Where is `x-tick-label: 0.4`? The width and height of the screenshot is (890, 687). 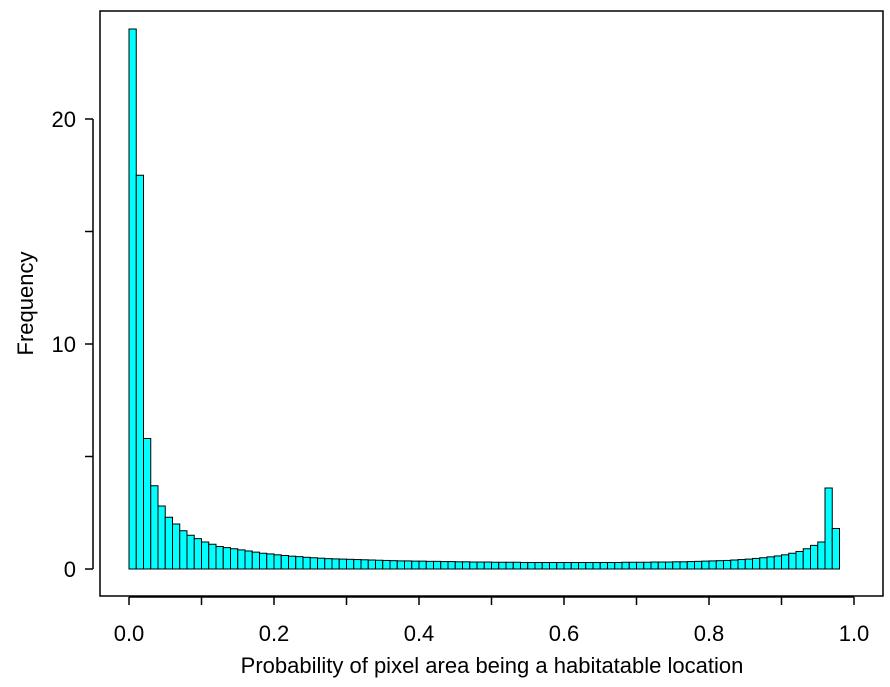
x-tick-label: 0.4 is located at coordinates (419, 633).